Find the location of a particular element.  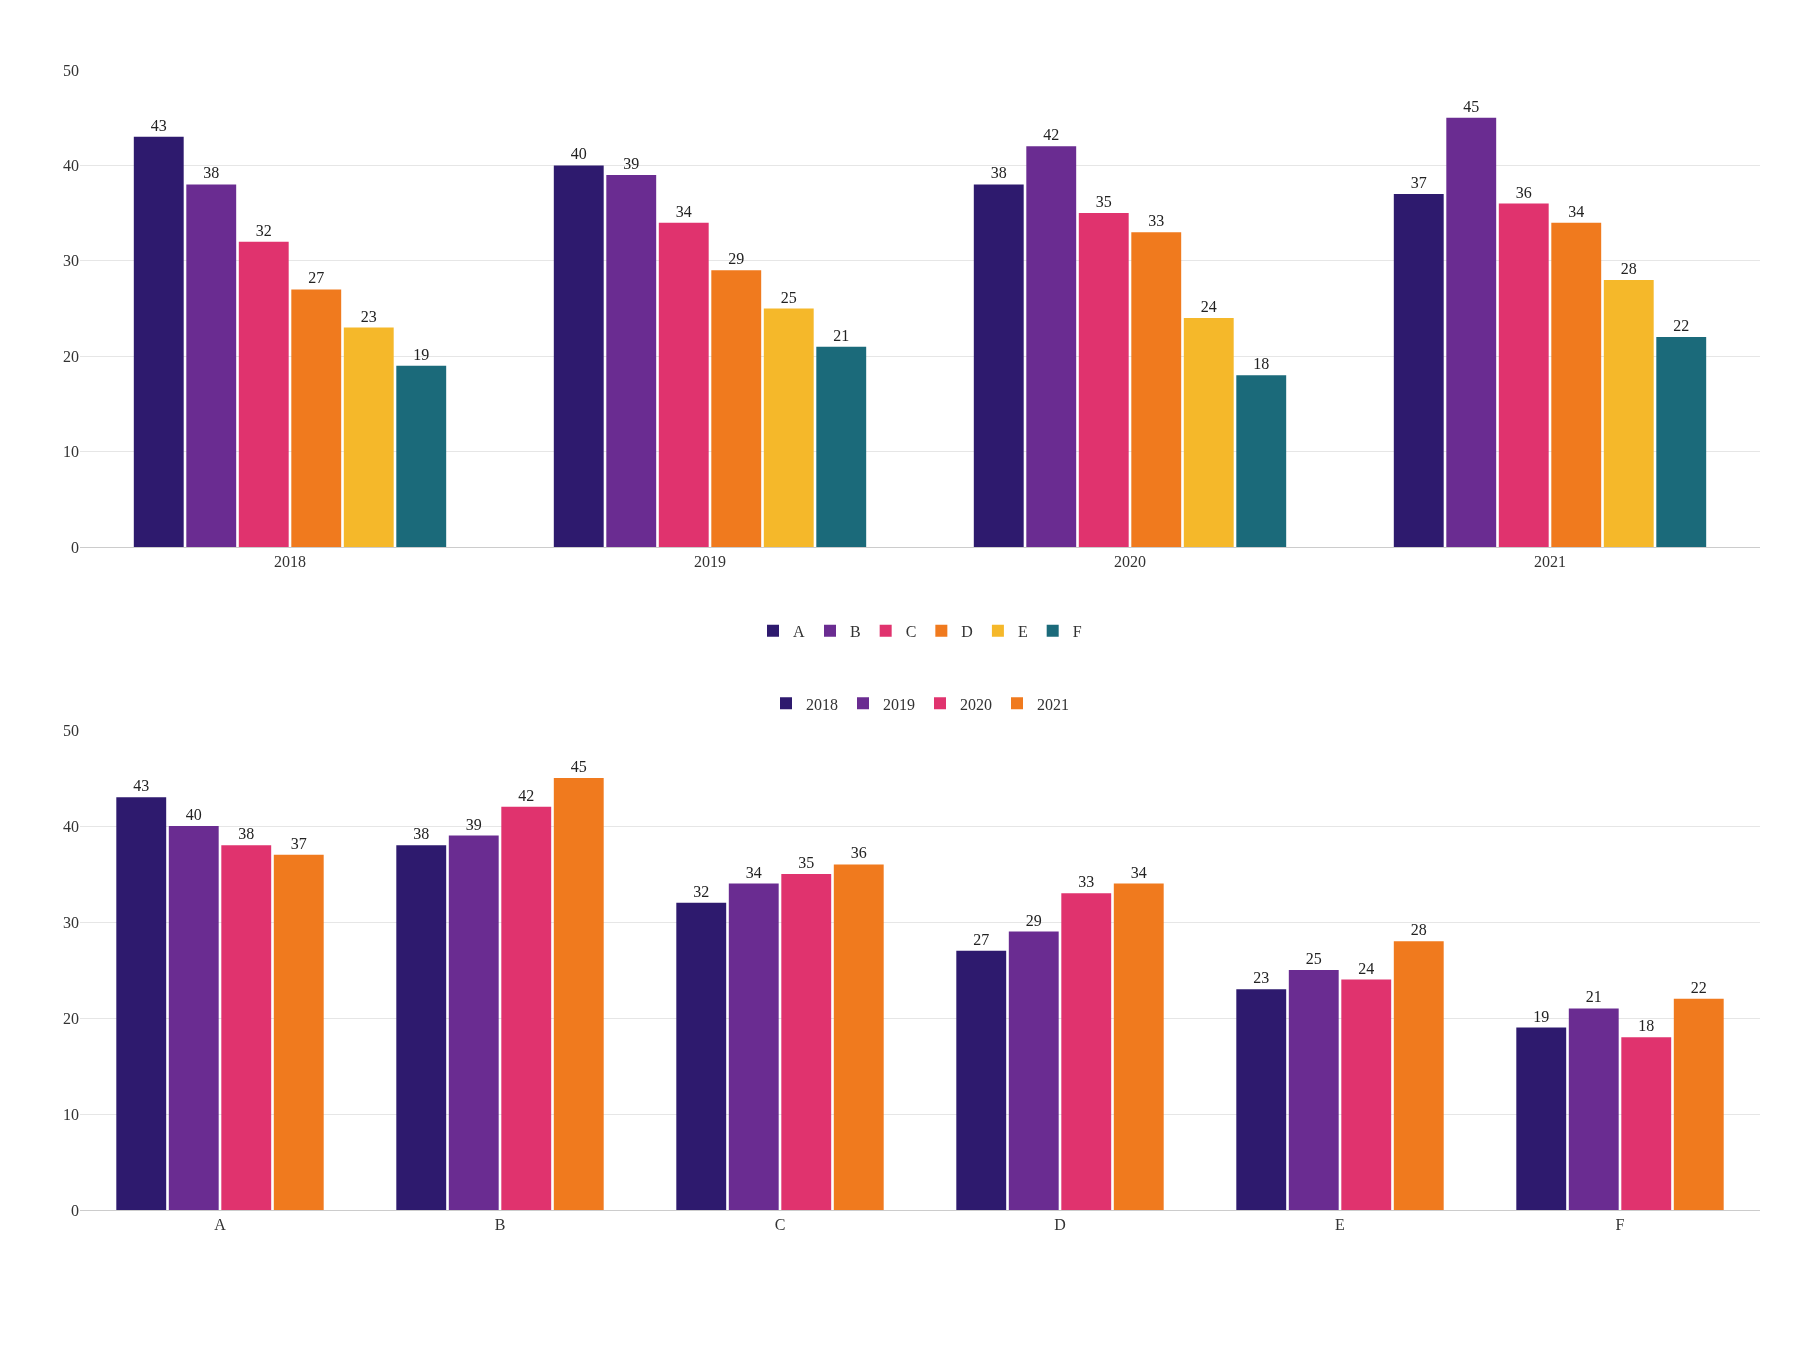

x-tick-label: 2021 is located at coordinates (1550, 562).